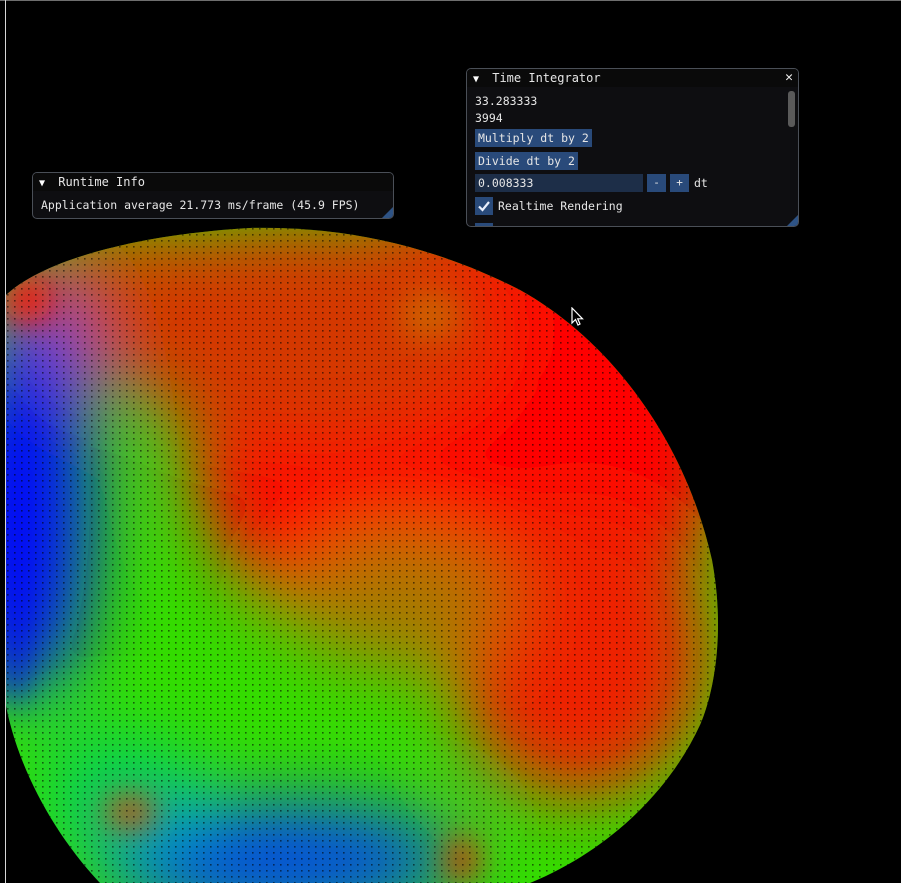 Image resolution: width=901 pixels, height=883 pixels. Describe the element at coordinates (546, 78) in the screenshot. I see `time-integrator-title: Time Integrator` at that location.